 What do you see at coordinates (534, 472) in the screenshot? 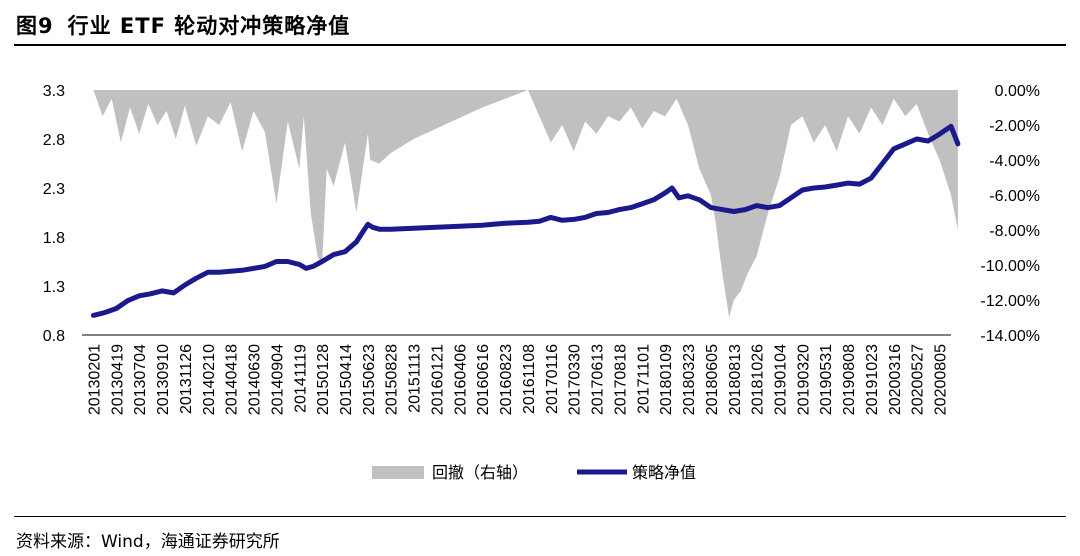
I see `legend: 回撤（右轴） 策略净值` at bounding box center [534, 472].